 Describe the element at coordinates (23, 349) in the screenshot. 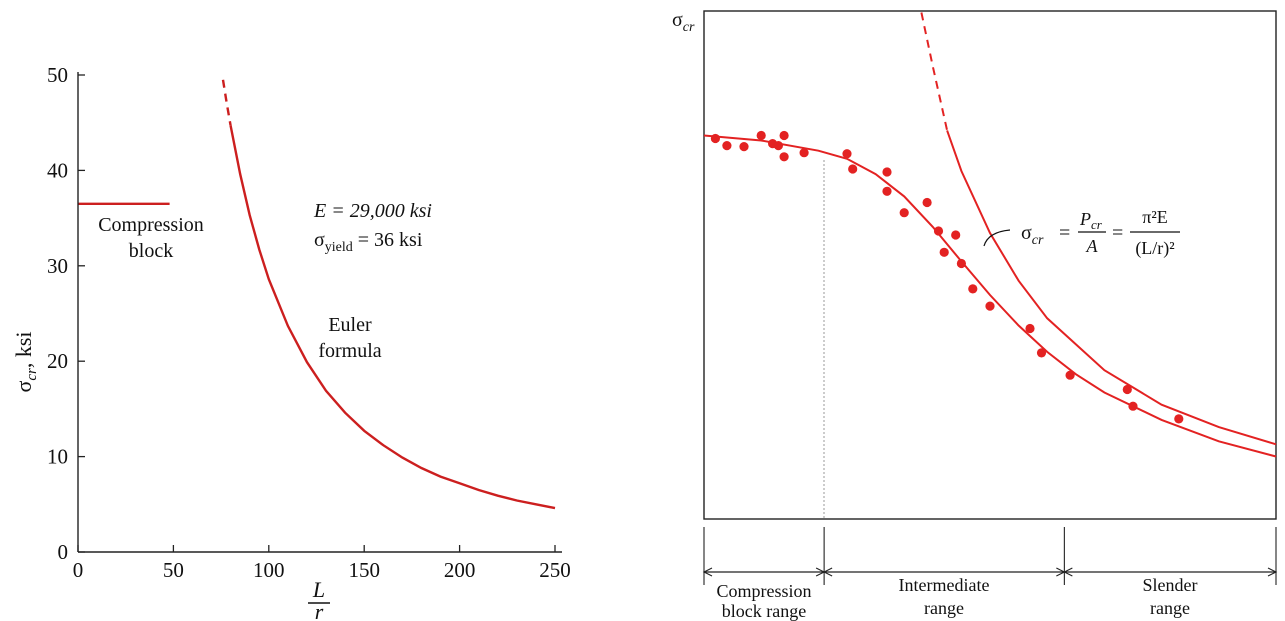

I see `left-y-label-unit: , ksi` at that location.